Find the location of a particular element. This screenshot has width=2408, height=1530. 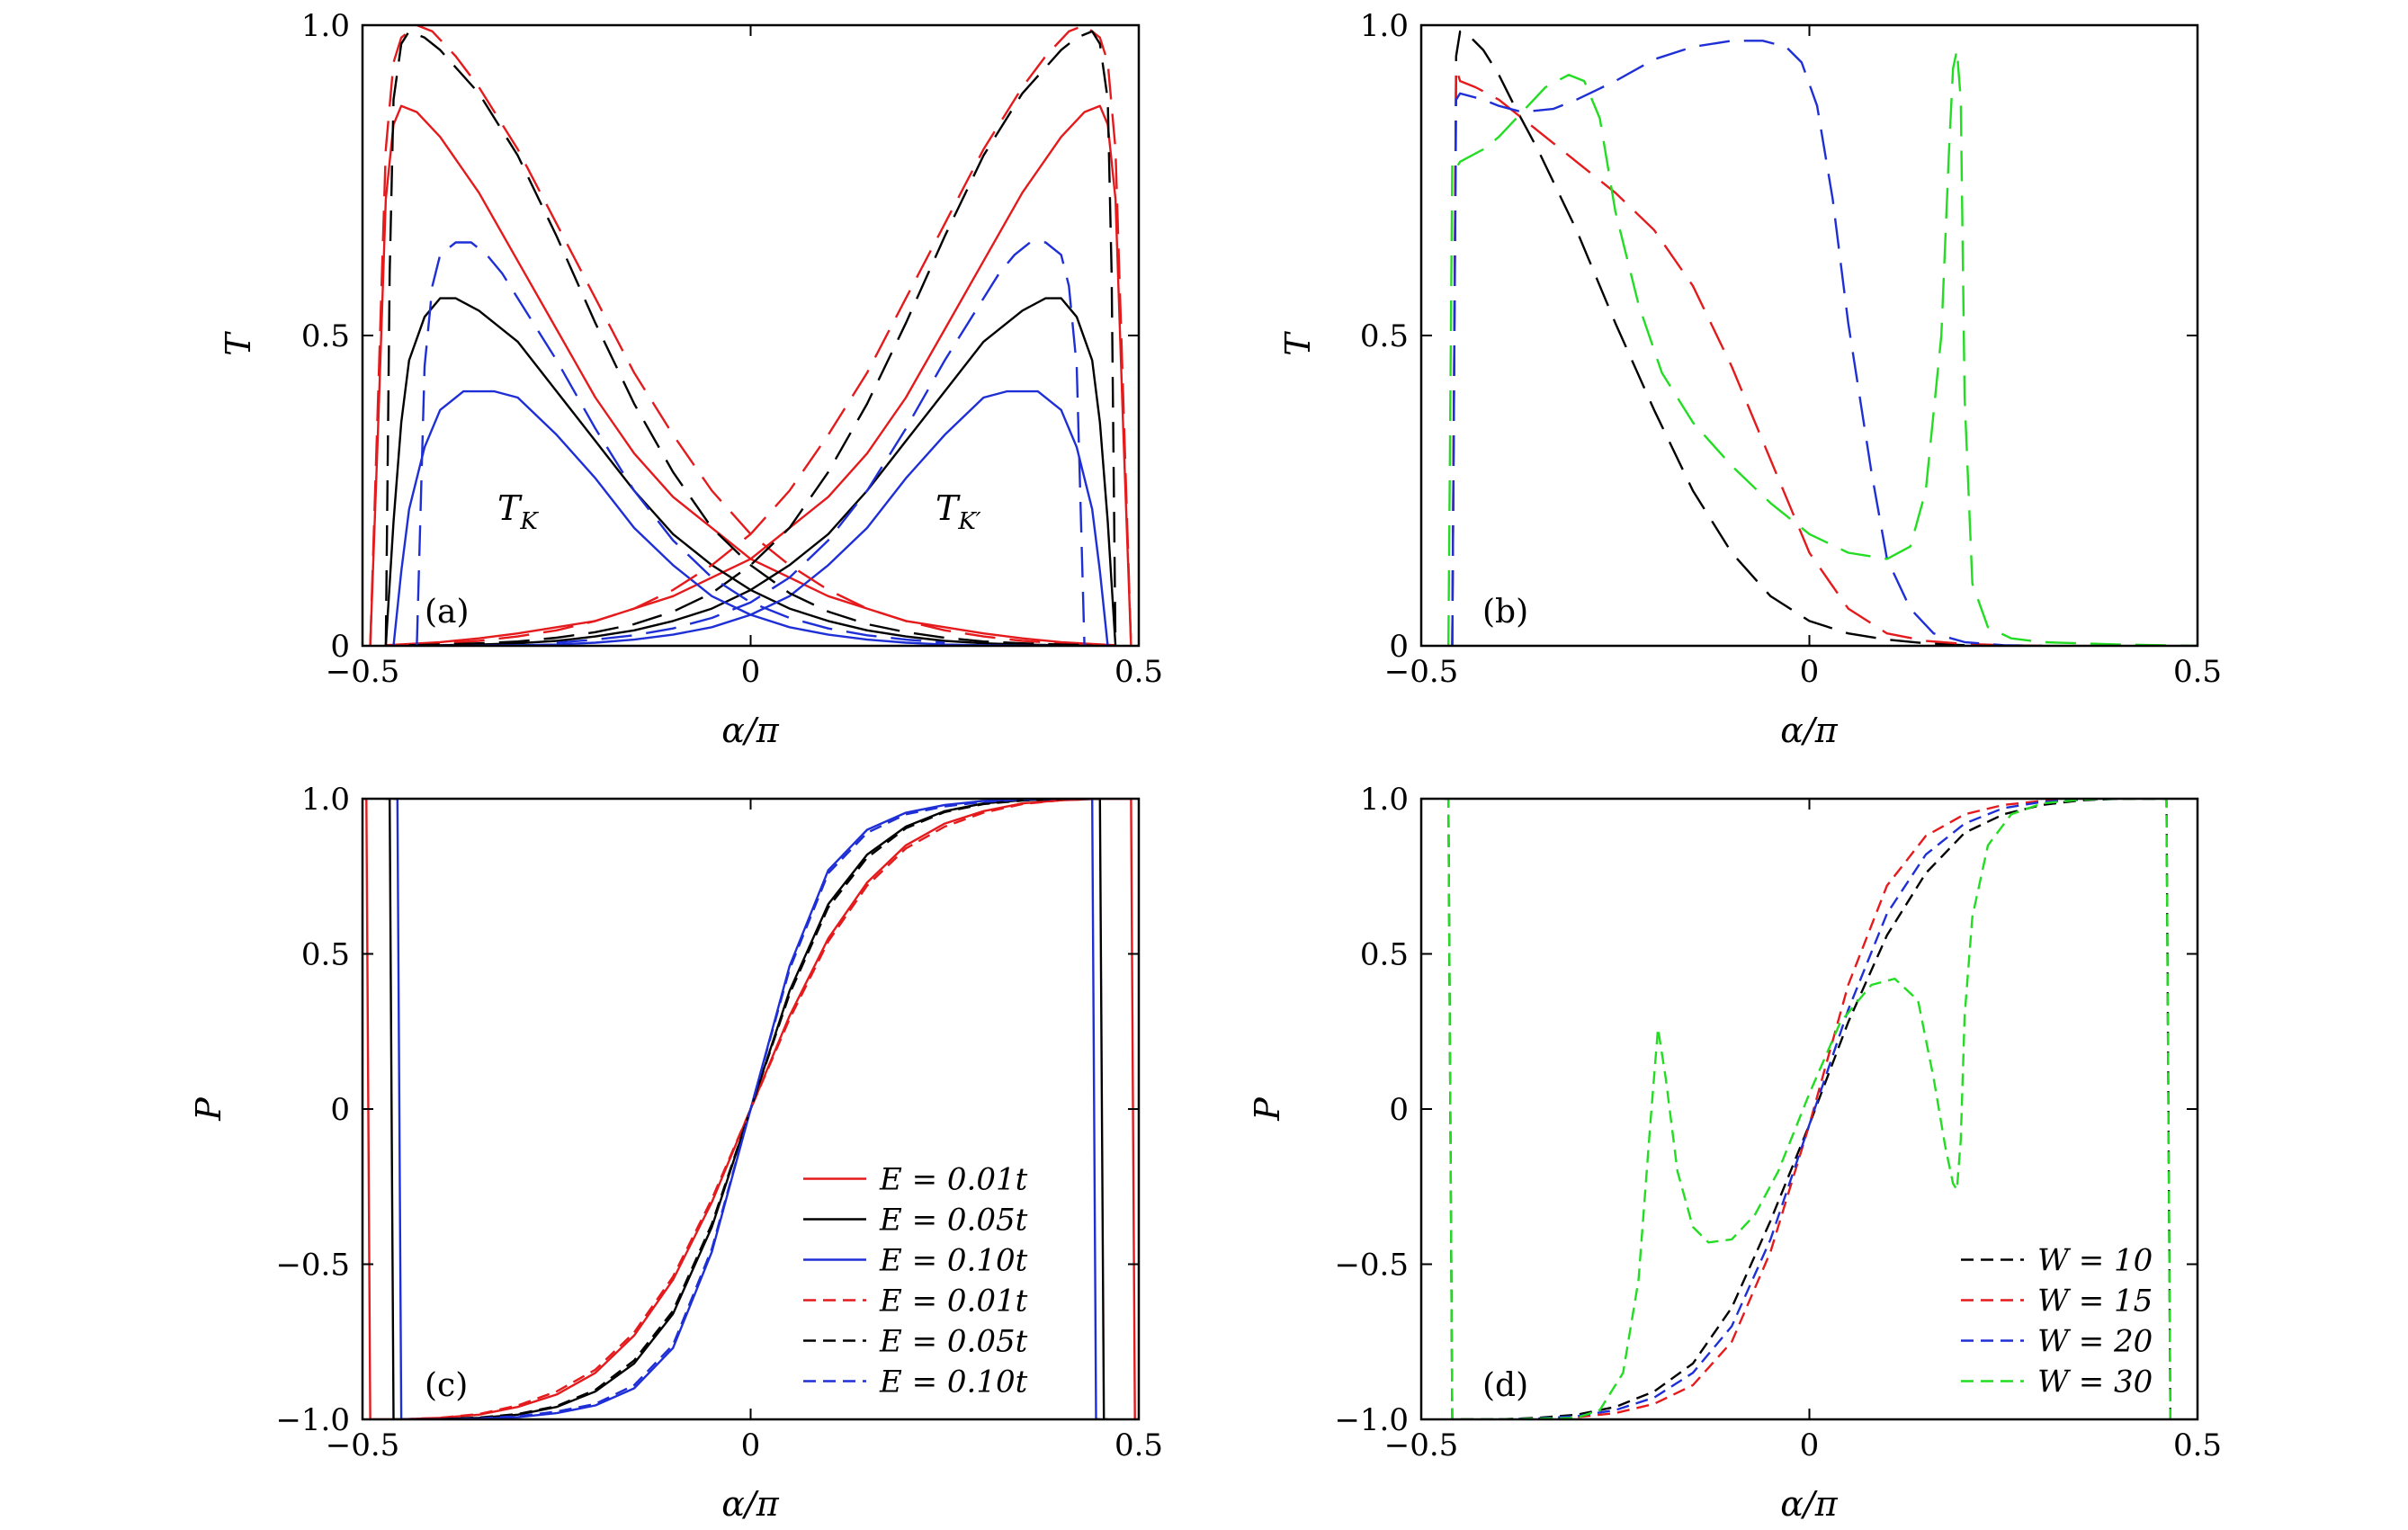

panel-b-tag: (b) is located at coordinates (1505, 612).